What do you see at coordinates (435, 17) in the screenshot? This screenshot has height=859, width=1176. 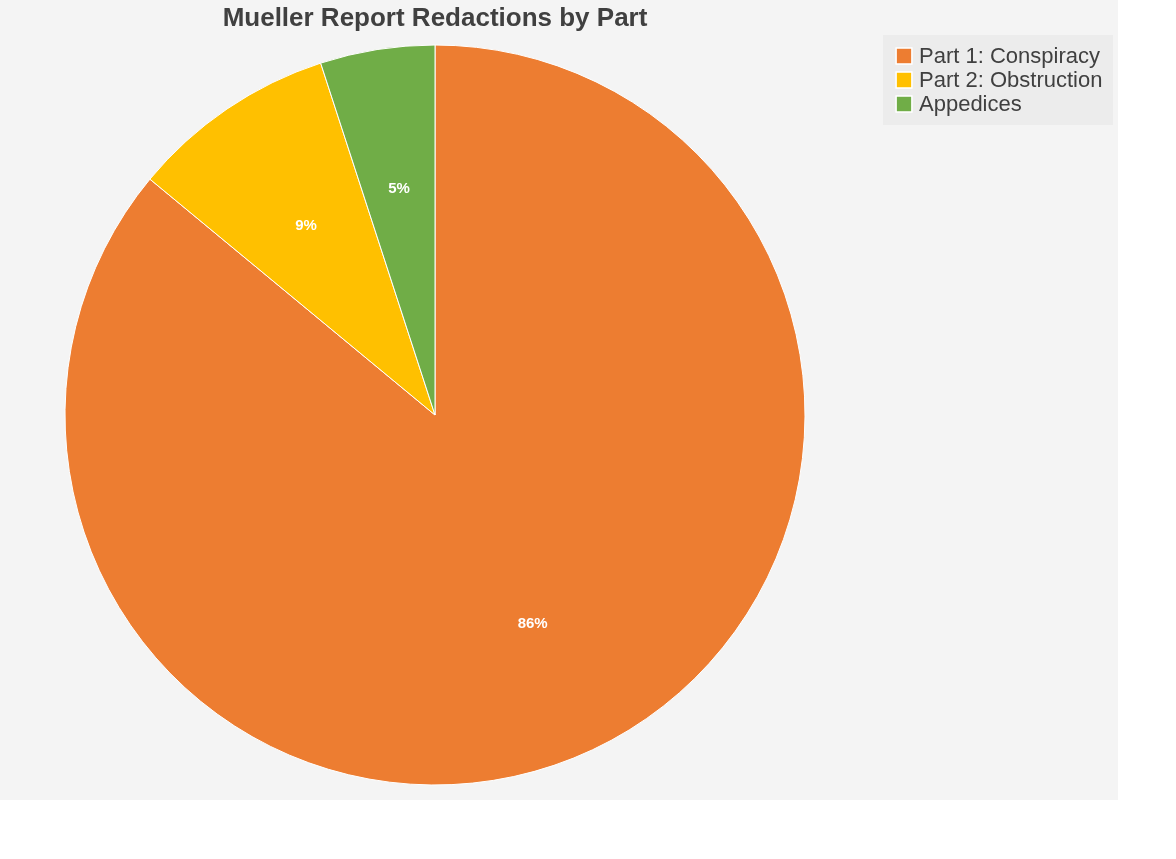 I see `chart-title: Mueller Report Redactions by Part` at bounding box center [435, 17].